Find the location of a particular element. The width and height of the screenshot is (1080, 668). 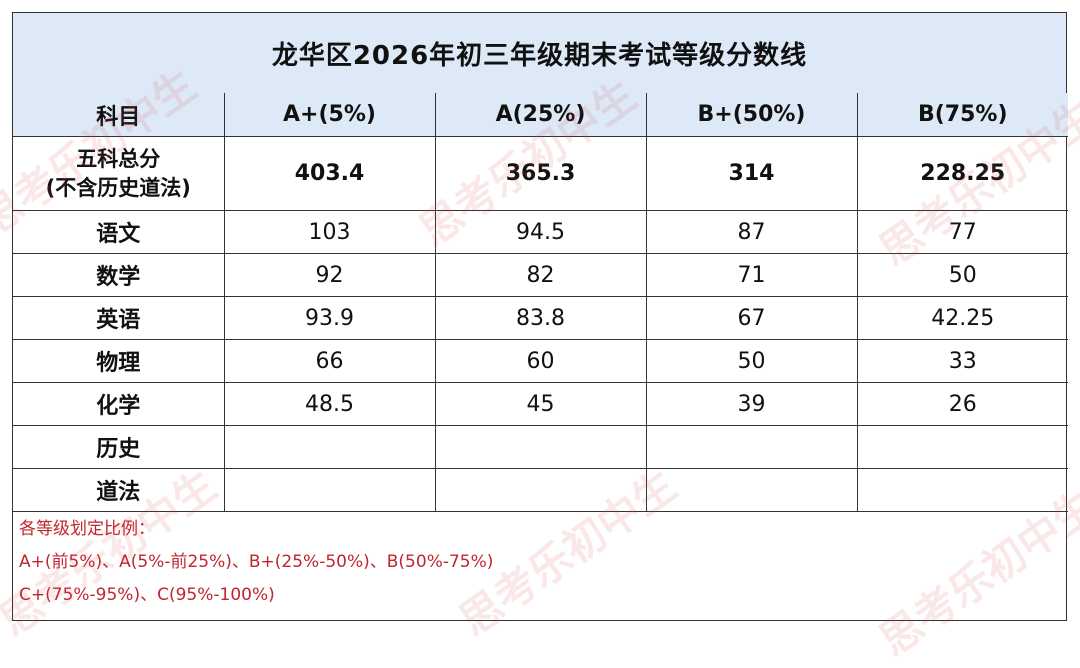

subject-name: 物理 is located at coordinates (119, 361).